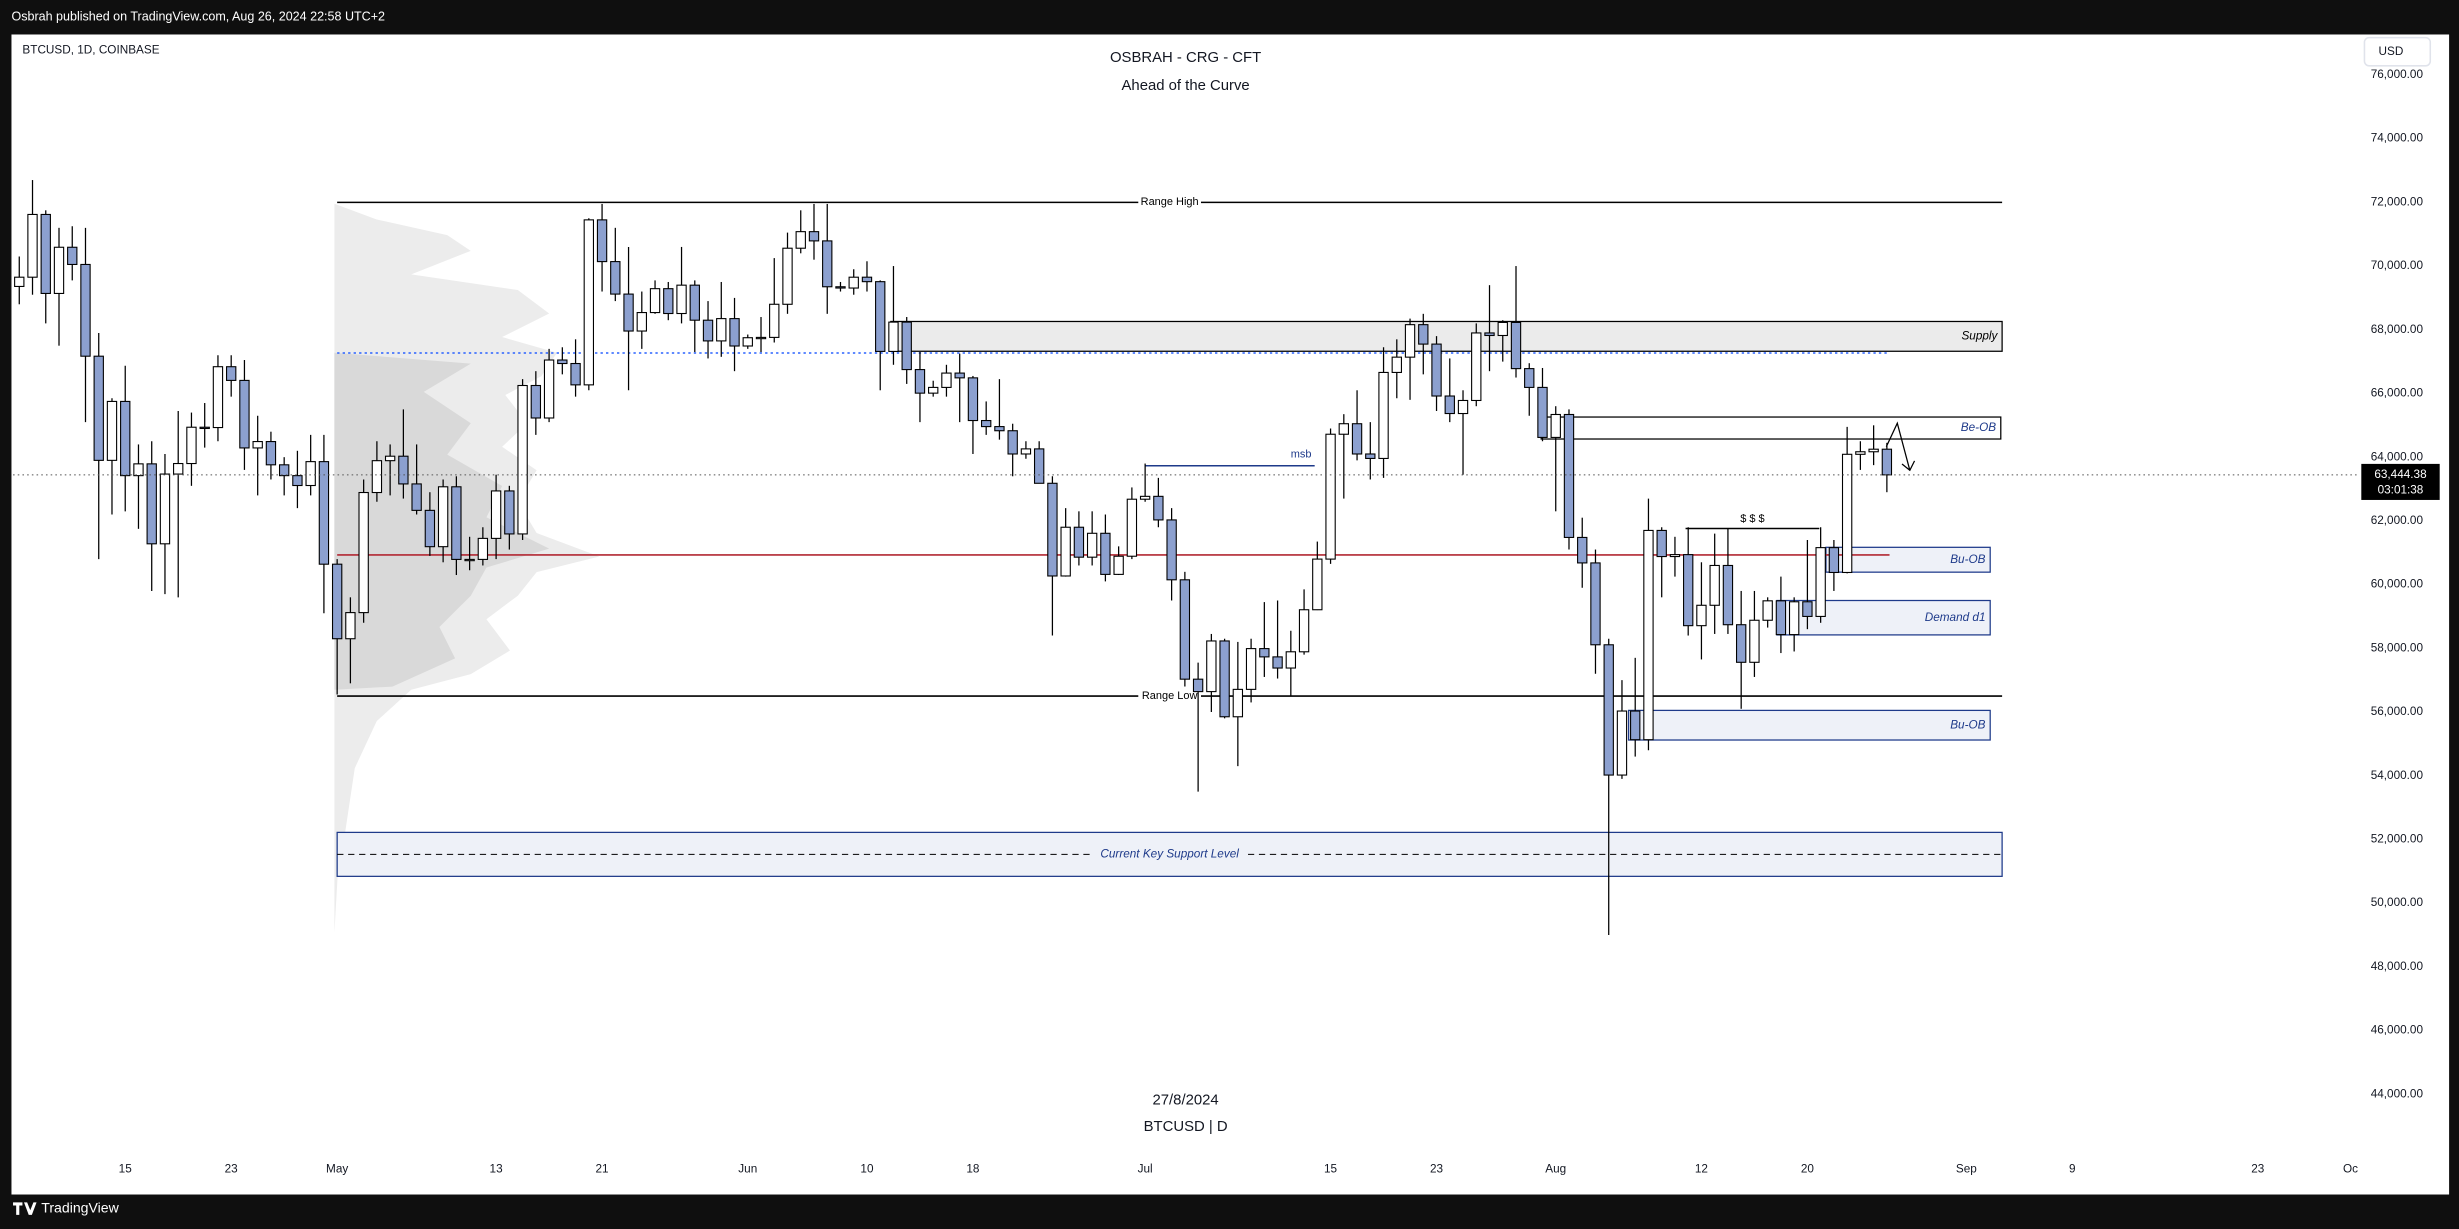 The image size is (2459, 1229). I want to click on y-tick-label: 48,000.00, so click(2397, 966).